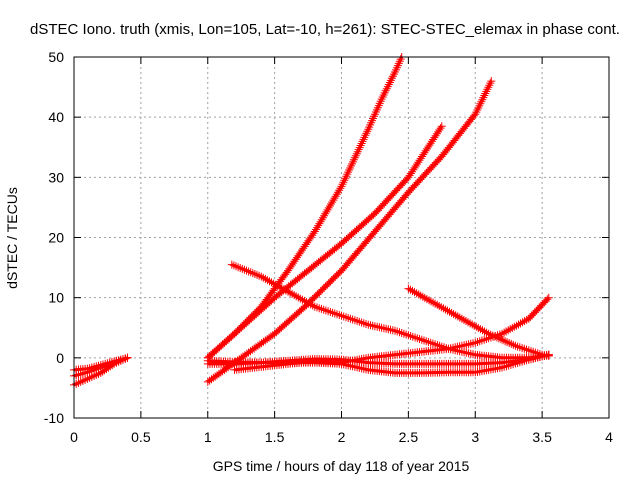  I want to click on x-tick-label: 2.5, so click(409, 437).